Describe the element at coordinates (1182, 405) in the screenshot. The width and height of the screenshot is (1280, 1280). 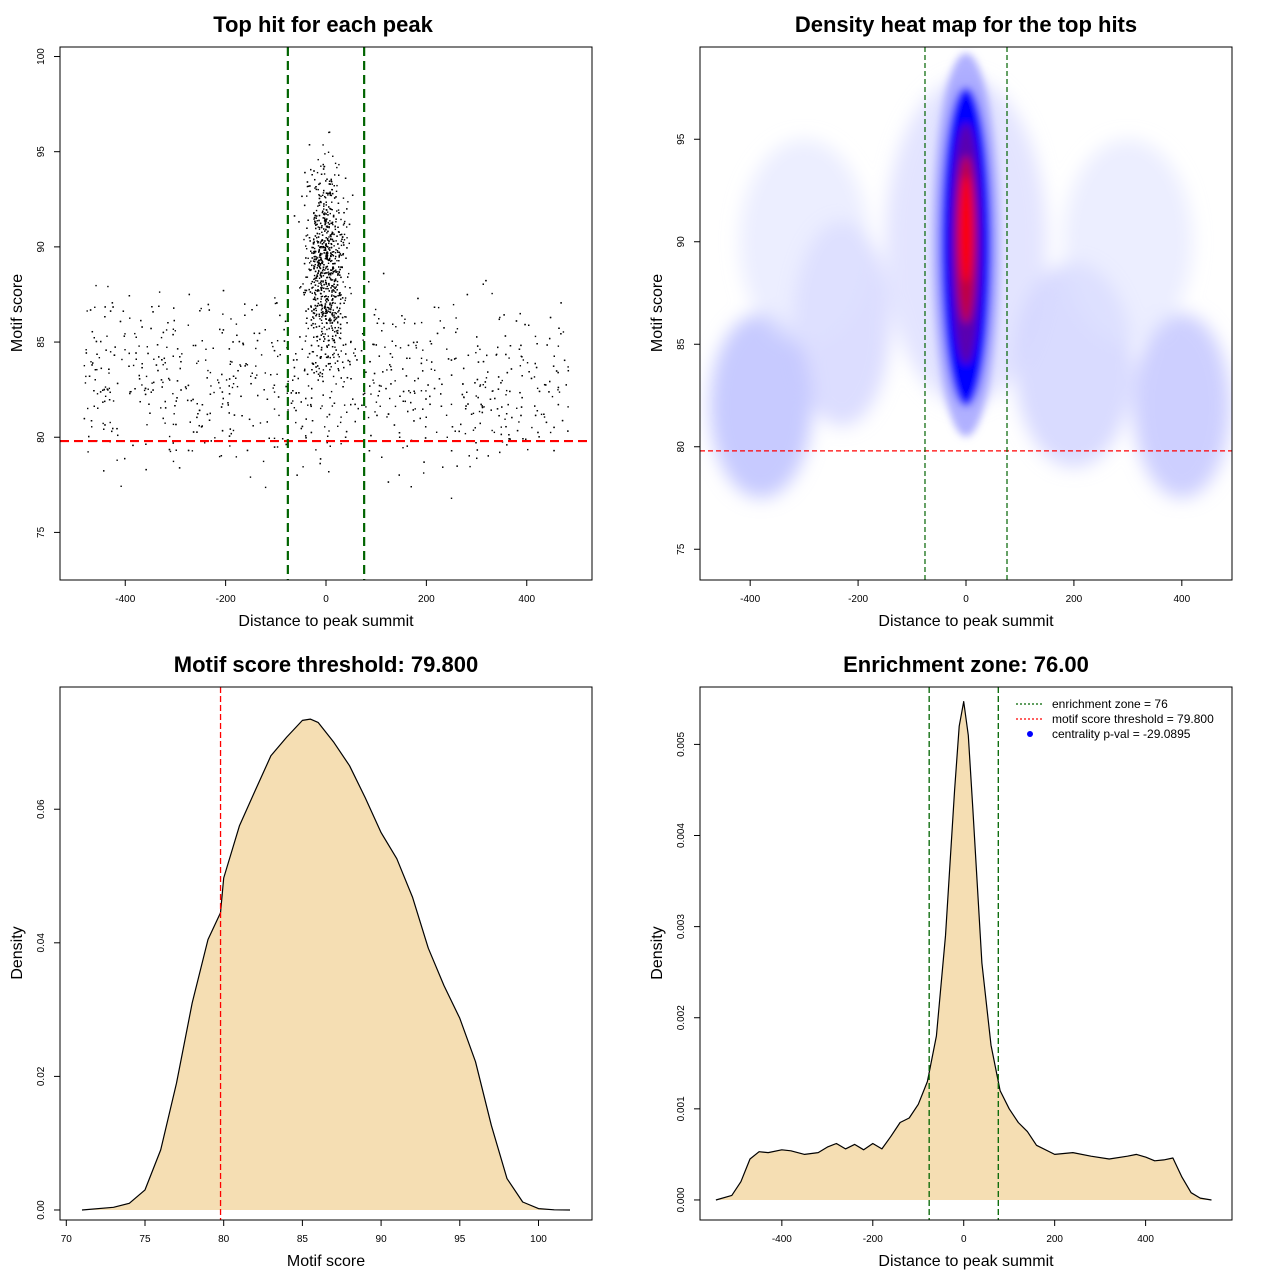
I see `density-blob` at that location.